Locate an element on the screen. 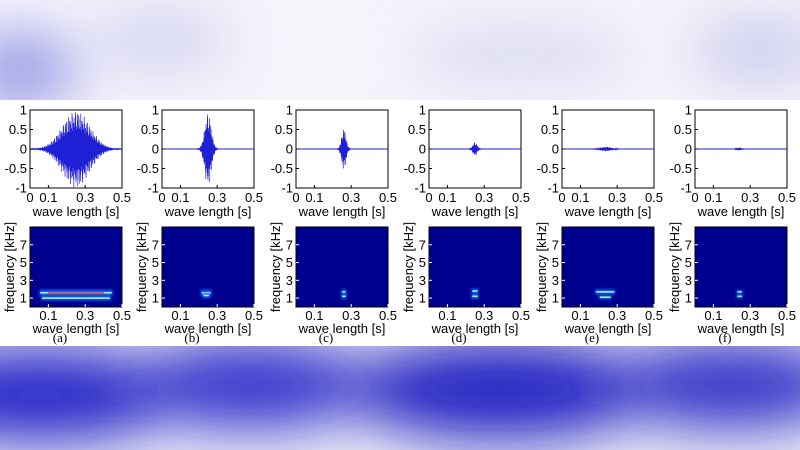  panel-caption: (a) is located at coordinates (60, 337).